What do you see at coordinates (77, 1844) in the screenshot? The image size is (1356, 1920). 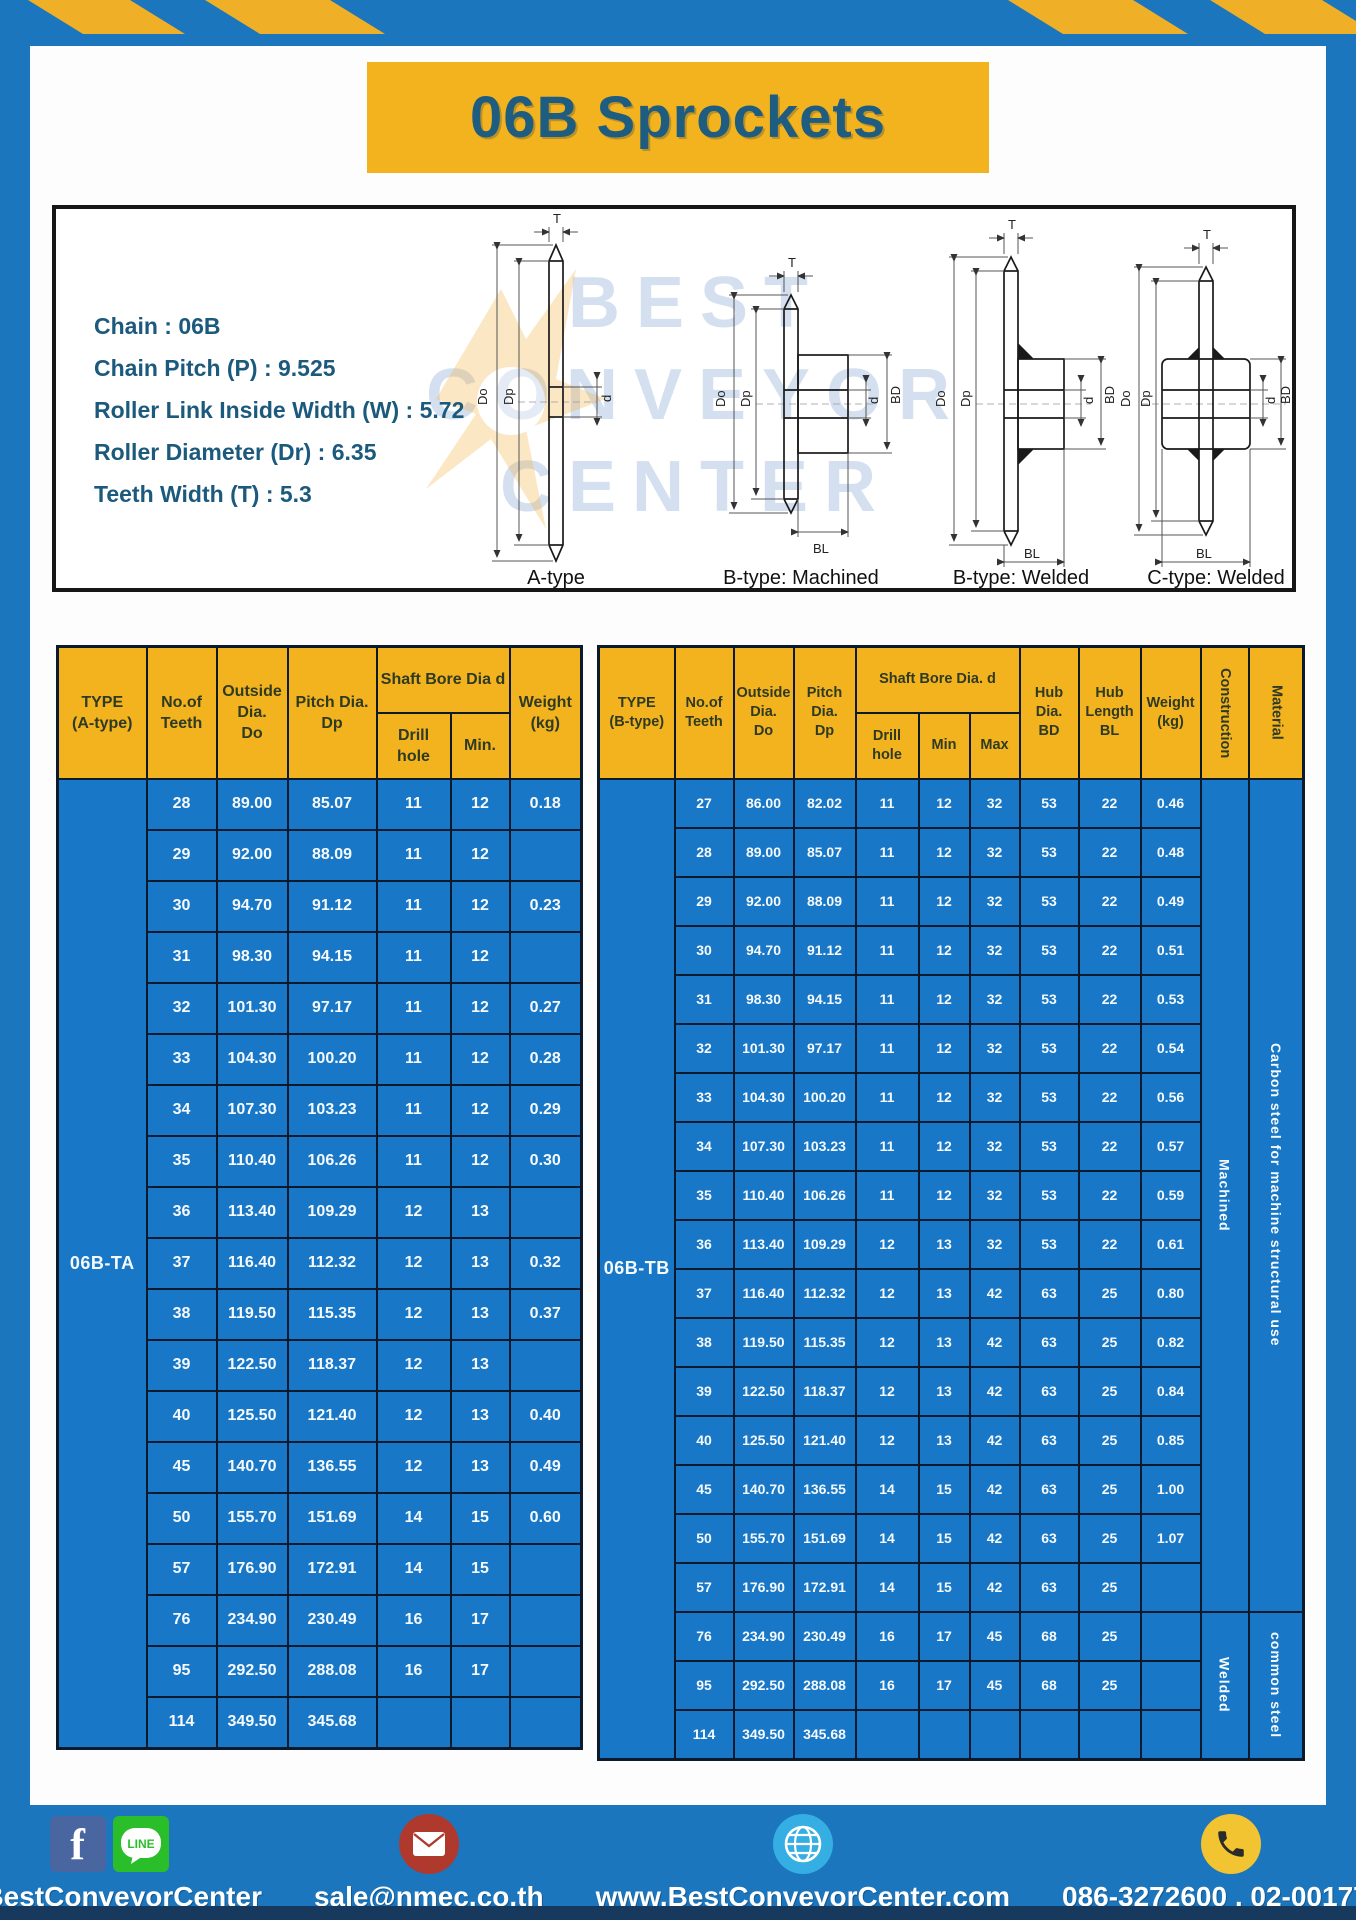 I see `facebook-icon: f` at bounding box center [77, 1844].